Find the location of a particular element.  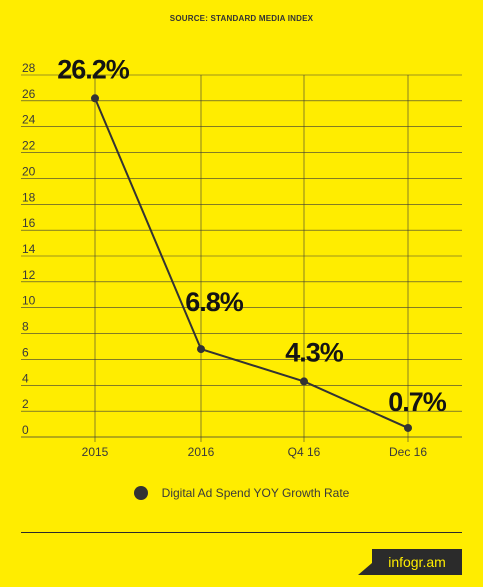

y-tick-label: 8 is located at coordinates (25, 327).